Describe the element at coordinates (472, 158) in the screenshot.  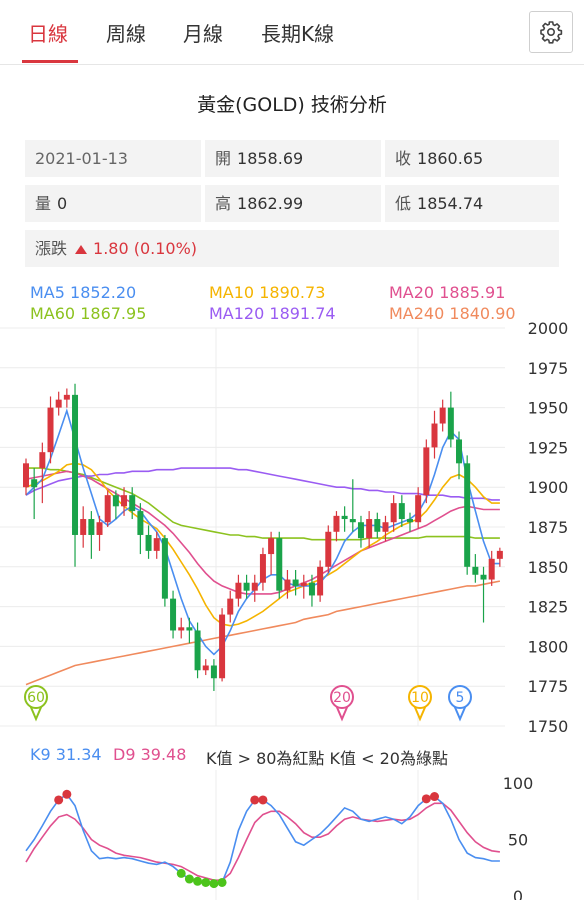
I see `quote-close: 收 1860.65` at that location.